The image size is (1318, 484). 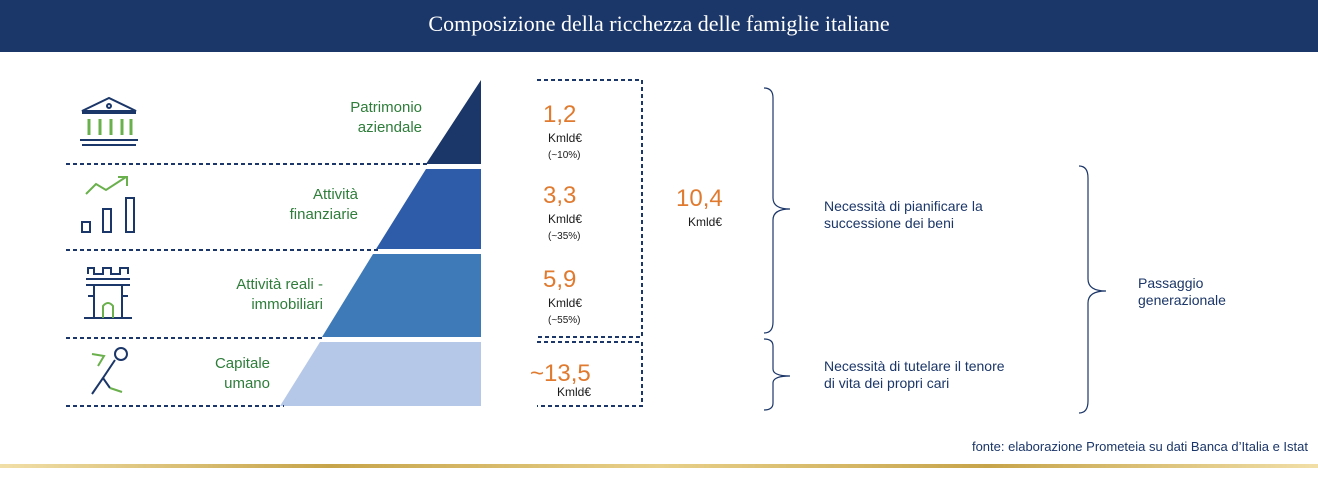 What do you see at coordinates (279, 284) in the screenshot?
I see `layer-label: Attività reali -` at bounding box center [279, 284].